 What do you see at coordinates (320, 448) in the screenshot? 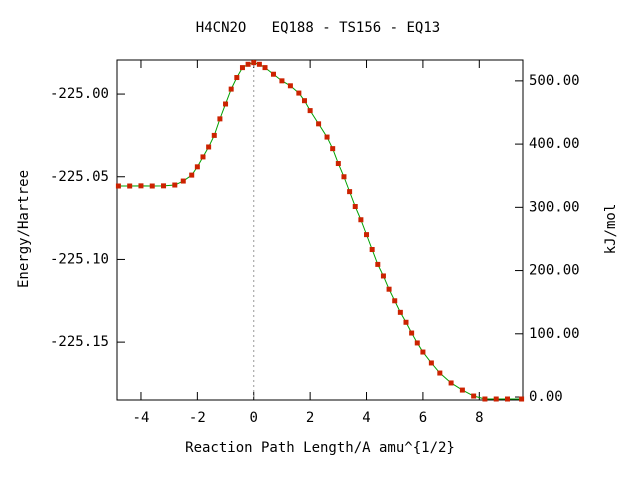
I see `x-axis-label: Reaction Path Length/A amu^{1/2}` at bounding box center [320, 448].